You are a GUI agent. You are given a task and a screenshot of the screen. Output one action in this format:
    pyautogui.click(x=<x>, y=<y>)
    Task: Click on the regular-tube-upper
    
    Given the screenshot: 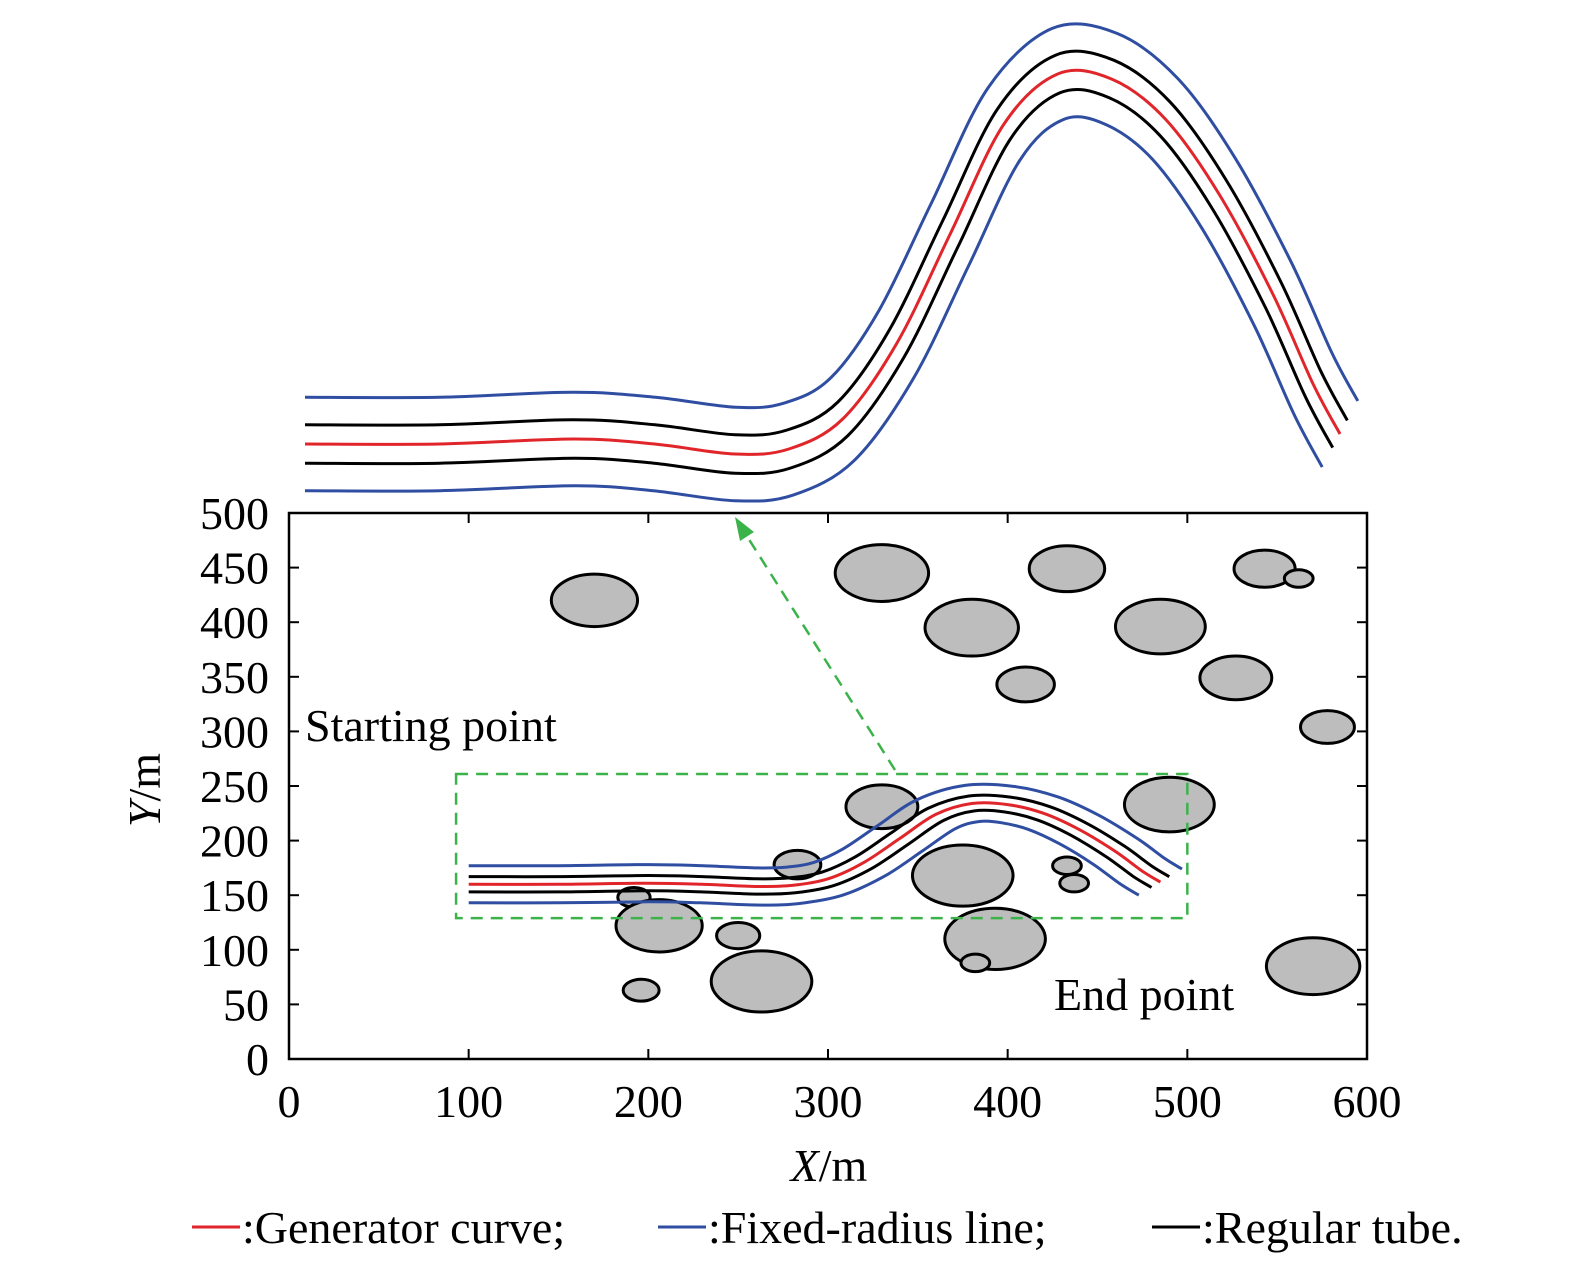 What is the action you would take?
    pyautogui.click(x=819, y=837)
    